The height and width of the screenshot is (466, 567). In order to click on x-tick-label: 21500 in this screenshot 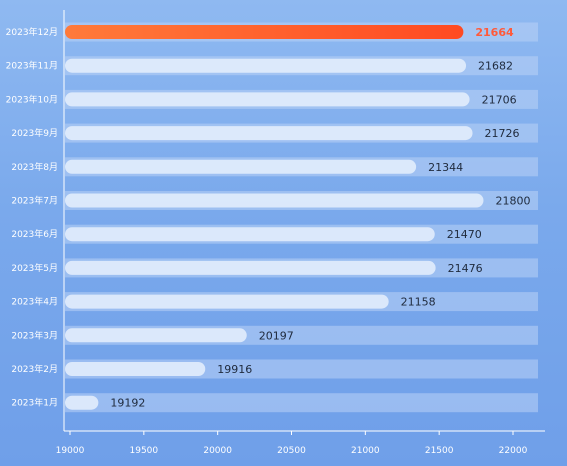, I will do `click(439, 451)`.